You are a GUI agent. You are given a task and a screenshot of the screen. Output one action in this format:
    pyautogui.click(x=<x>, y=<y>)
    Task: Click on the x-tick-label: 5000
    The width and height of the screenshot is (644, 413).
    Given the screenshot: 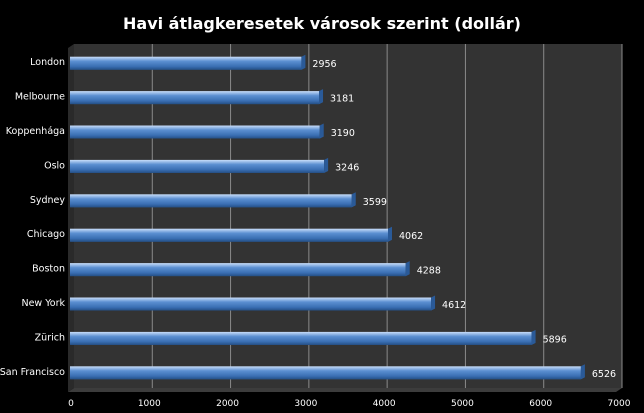 What is the action you would take?
    pyautogui.click(x=462, y=404)
    